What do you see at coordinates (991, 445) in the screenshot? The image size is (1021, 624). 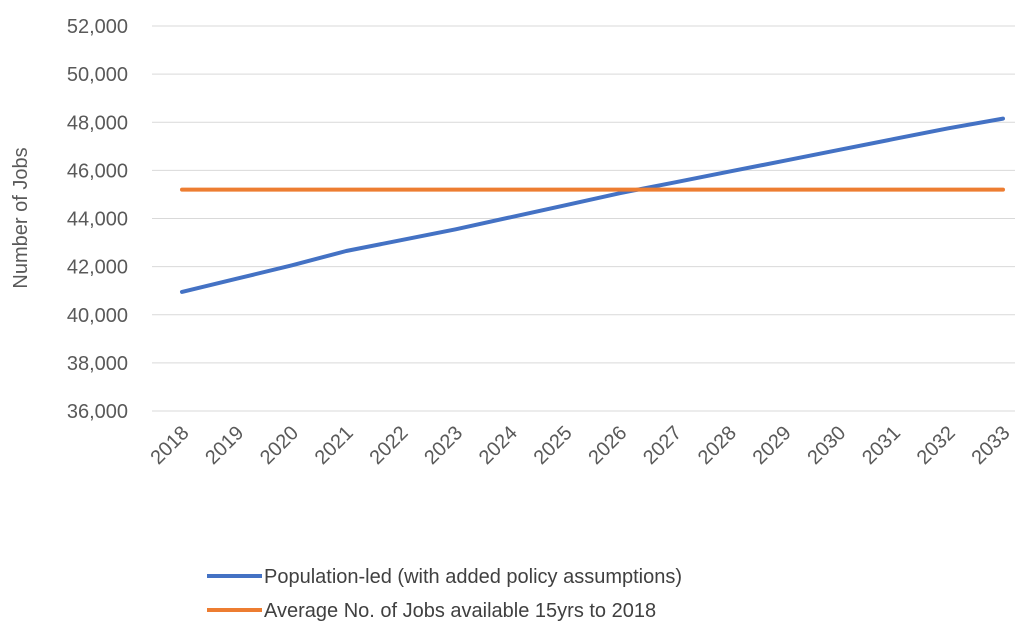 I see `x-tick-label: 2033` at bounding box center [991, 445].